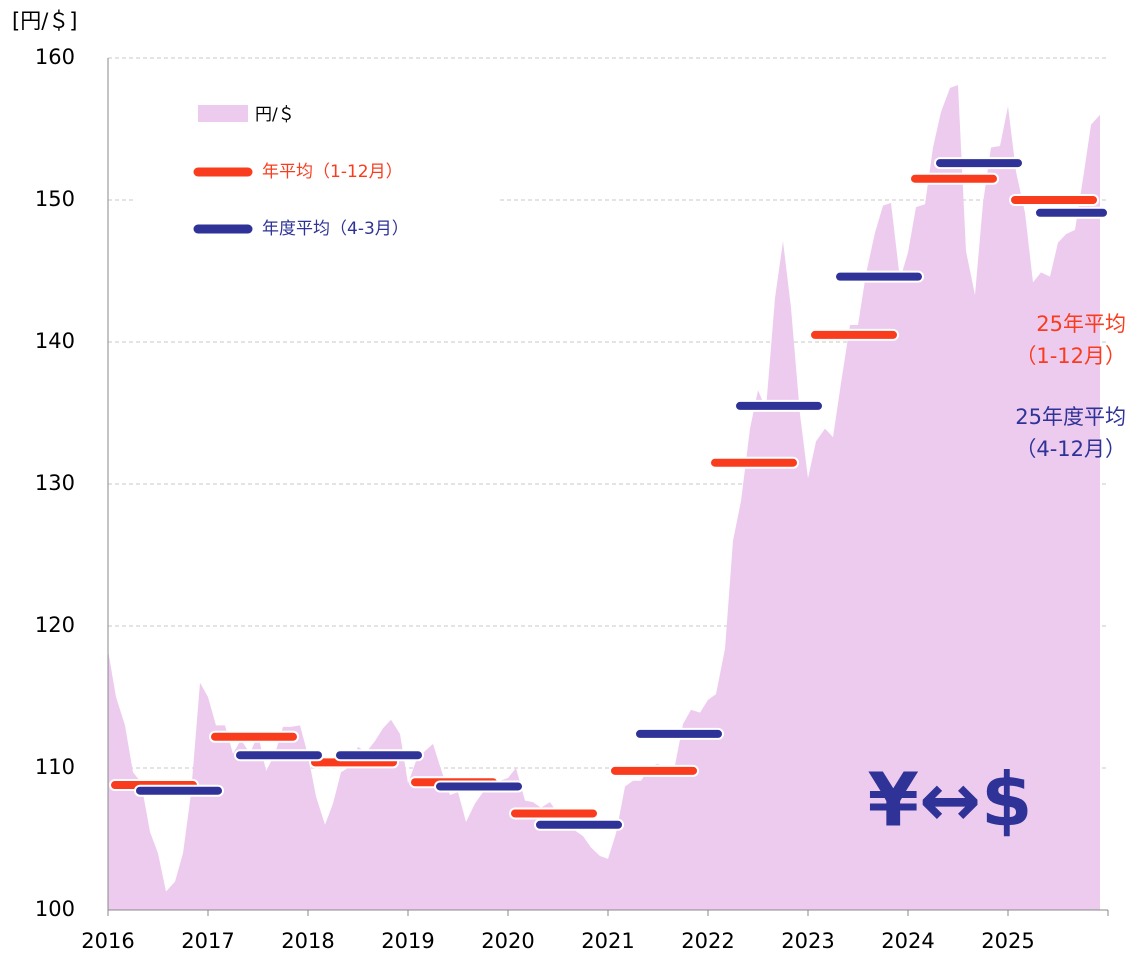  I want to click on annotation: （1-12月）, so click(1070, 356).